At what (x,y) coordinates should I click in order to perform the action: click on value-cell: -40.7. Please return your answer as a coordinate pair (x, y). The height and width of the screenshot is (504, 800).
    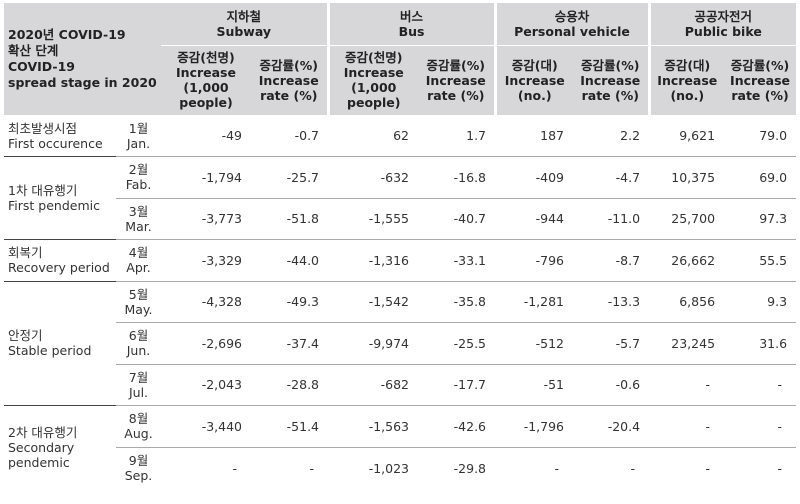
    Looking at the image, I should click on (457, 219).